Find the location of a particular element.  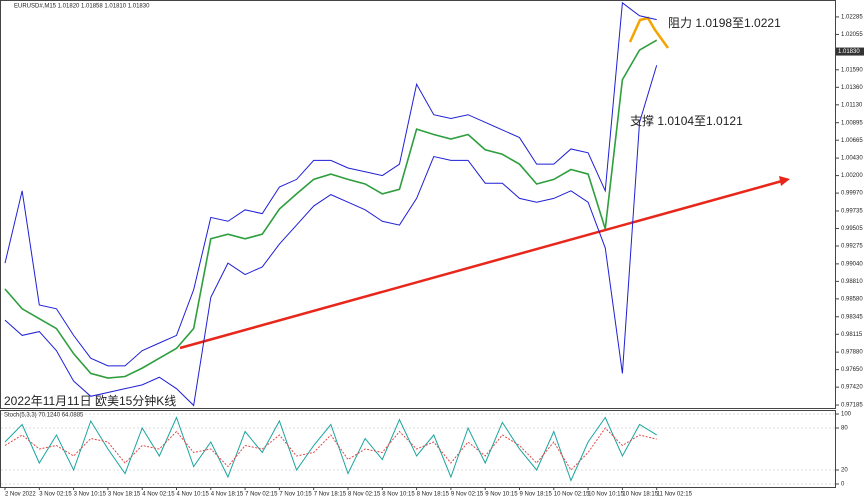

x-tick-label: 4 Nov 18:15 is located at coordinates (227, 495).